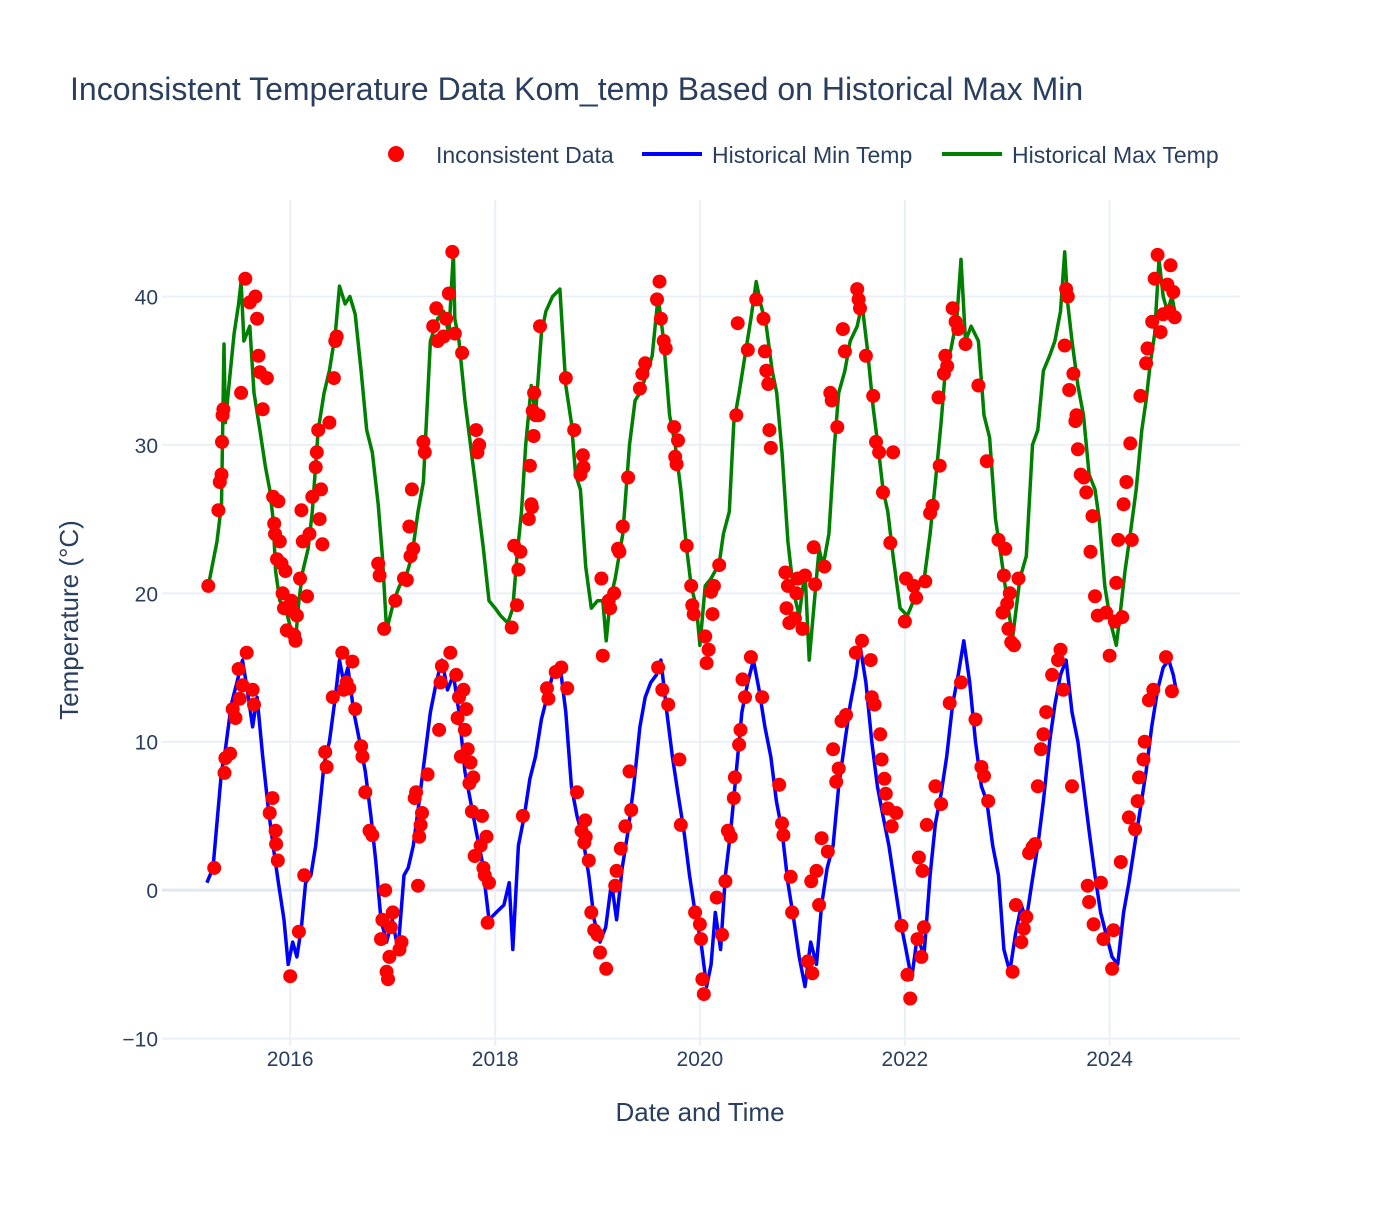 This screenshot has height=1205, width=1400. Describe the element at coordinates (501, 155) in the screenshot. I see `legend-item-inconsistent: Inconsistent Data` at that location.